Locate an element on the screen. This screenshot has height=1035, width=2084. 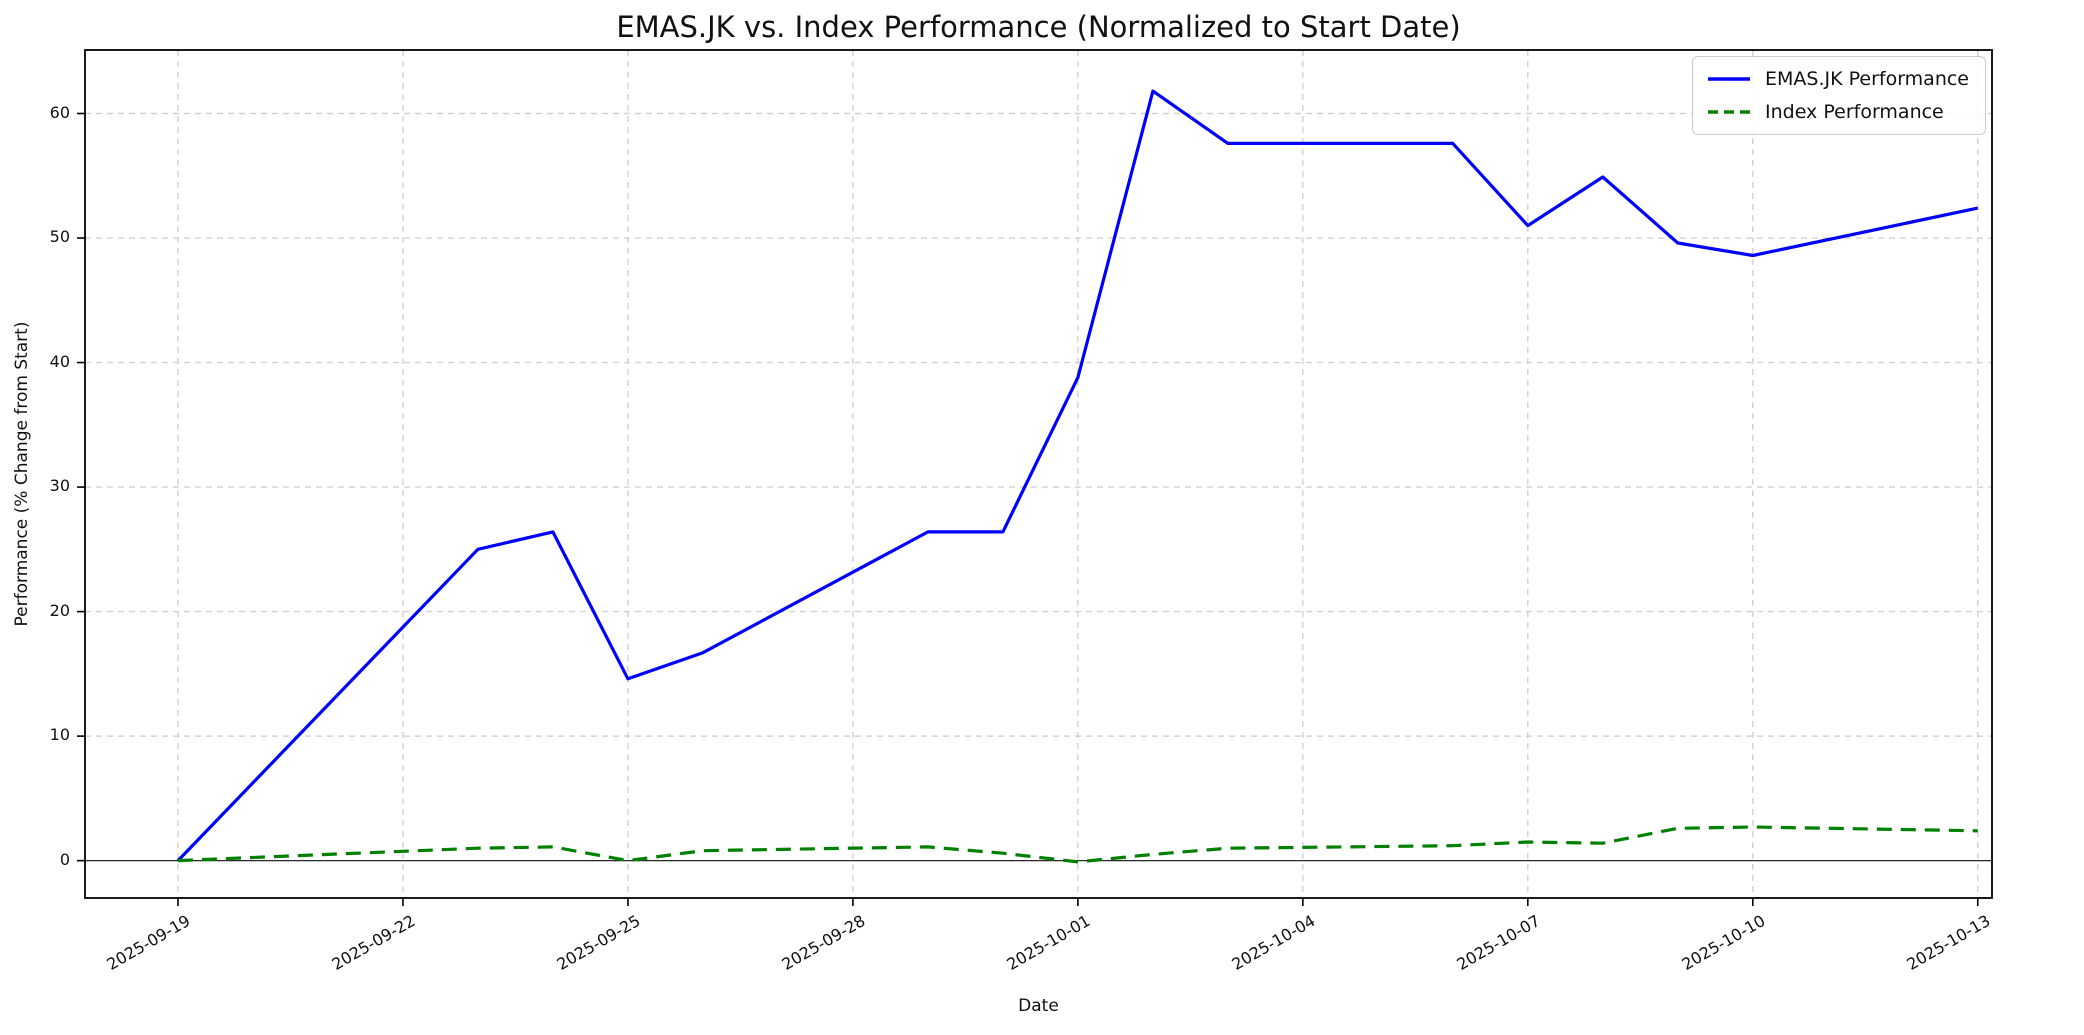
y-tick-label: 40 is located at coordinates (59, 361).